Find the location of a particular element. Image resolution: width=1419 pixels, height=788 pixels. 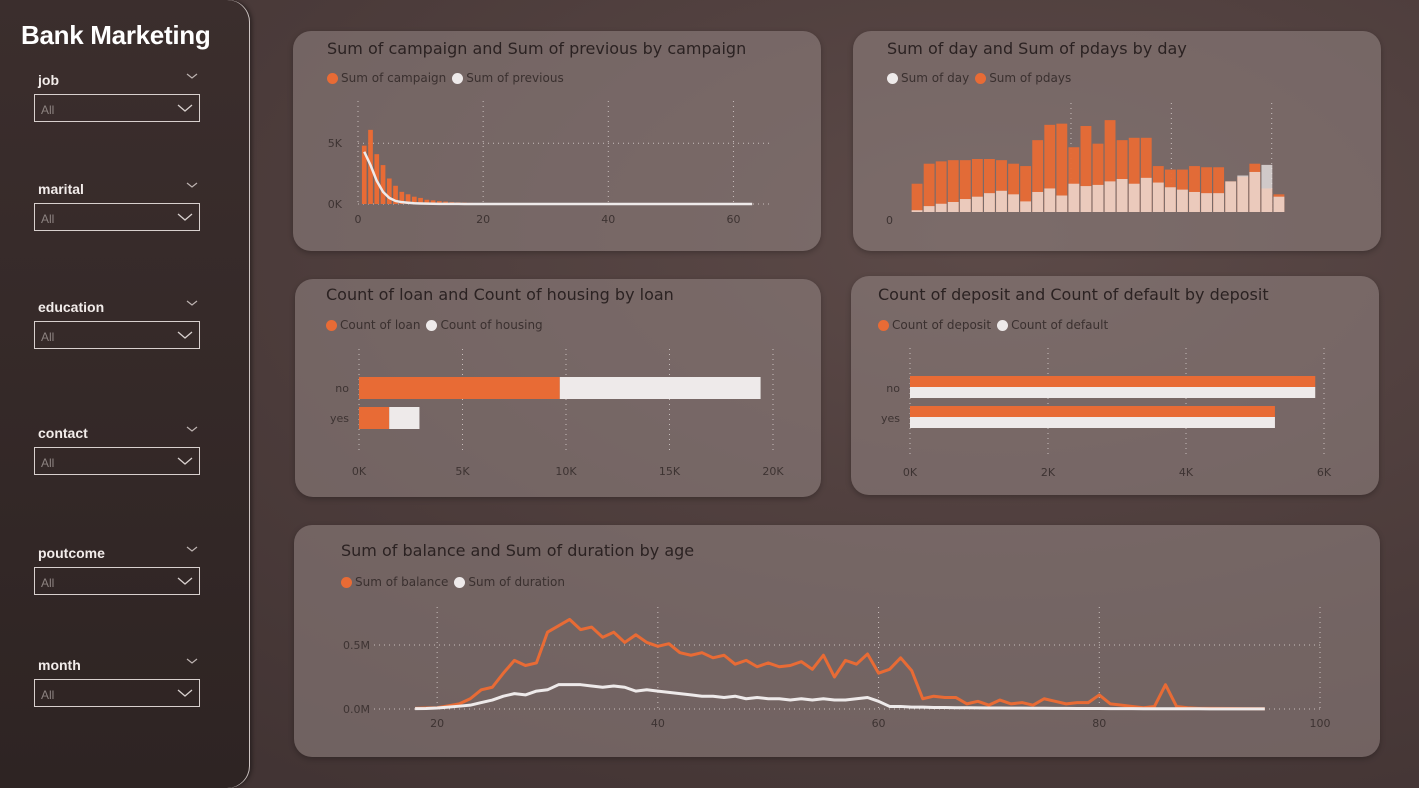

x-tick-label: 20 is located at coordinates (437, 723).